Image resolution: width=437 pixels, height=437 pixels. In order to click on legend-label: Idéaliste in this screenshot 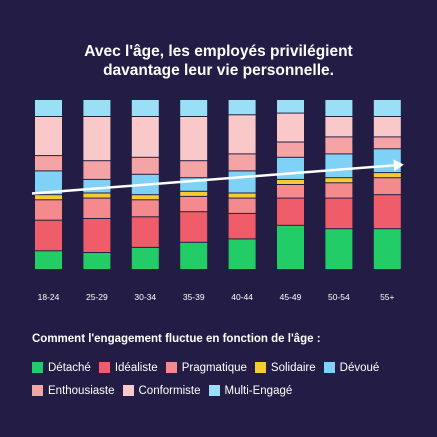, I will do `click(136, 367)`.